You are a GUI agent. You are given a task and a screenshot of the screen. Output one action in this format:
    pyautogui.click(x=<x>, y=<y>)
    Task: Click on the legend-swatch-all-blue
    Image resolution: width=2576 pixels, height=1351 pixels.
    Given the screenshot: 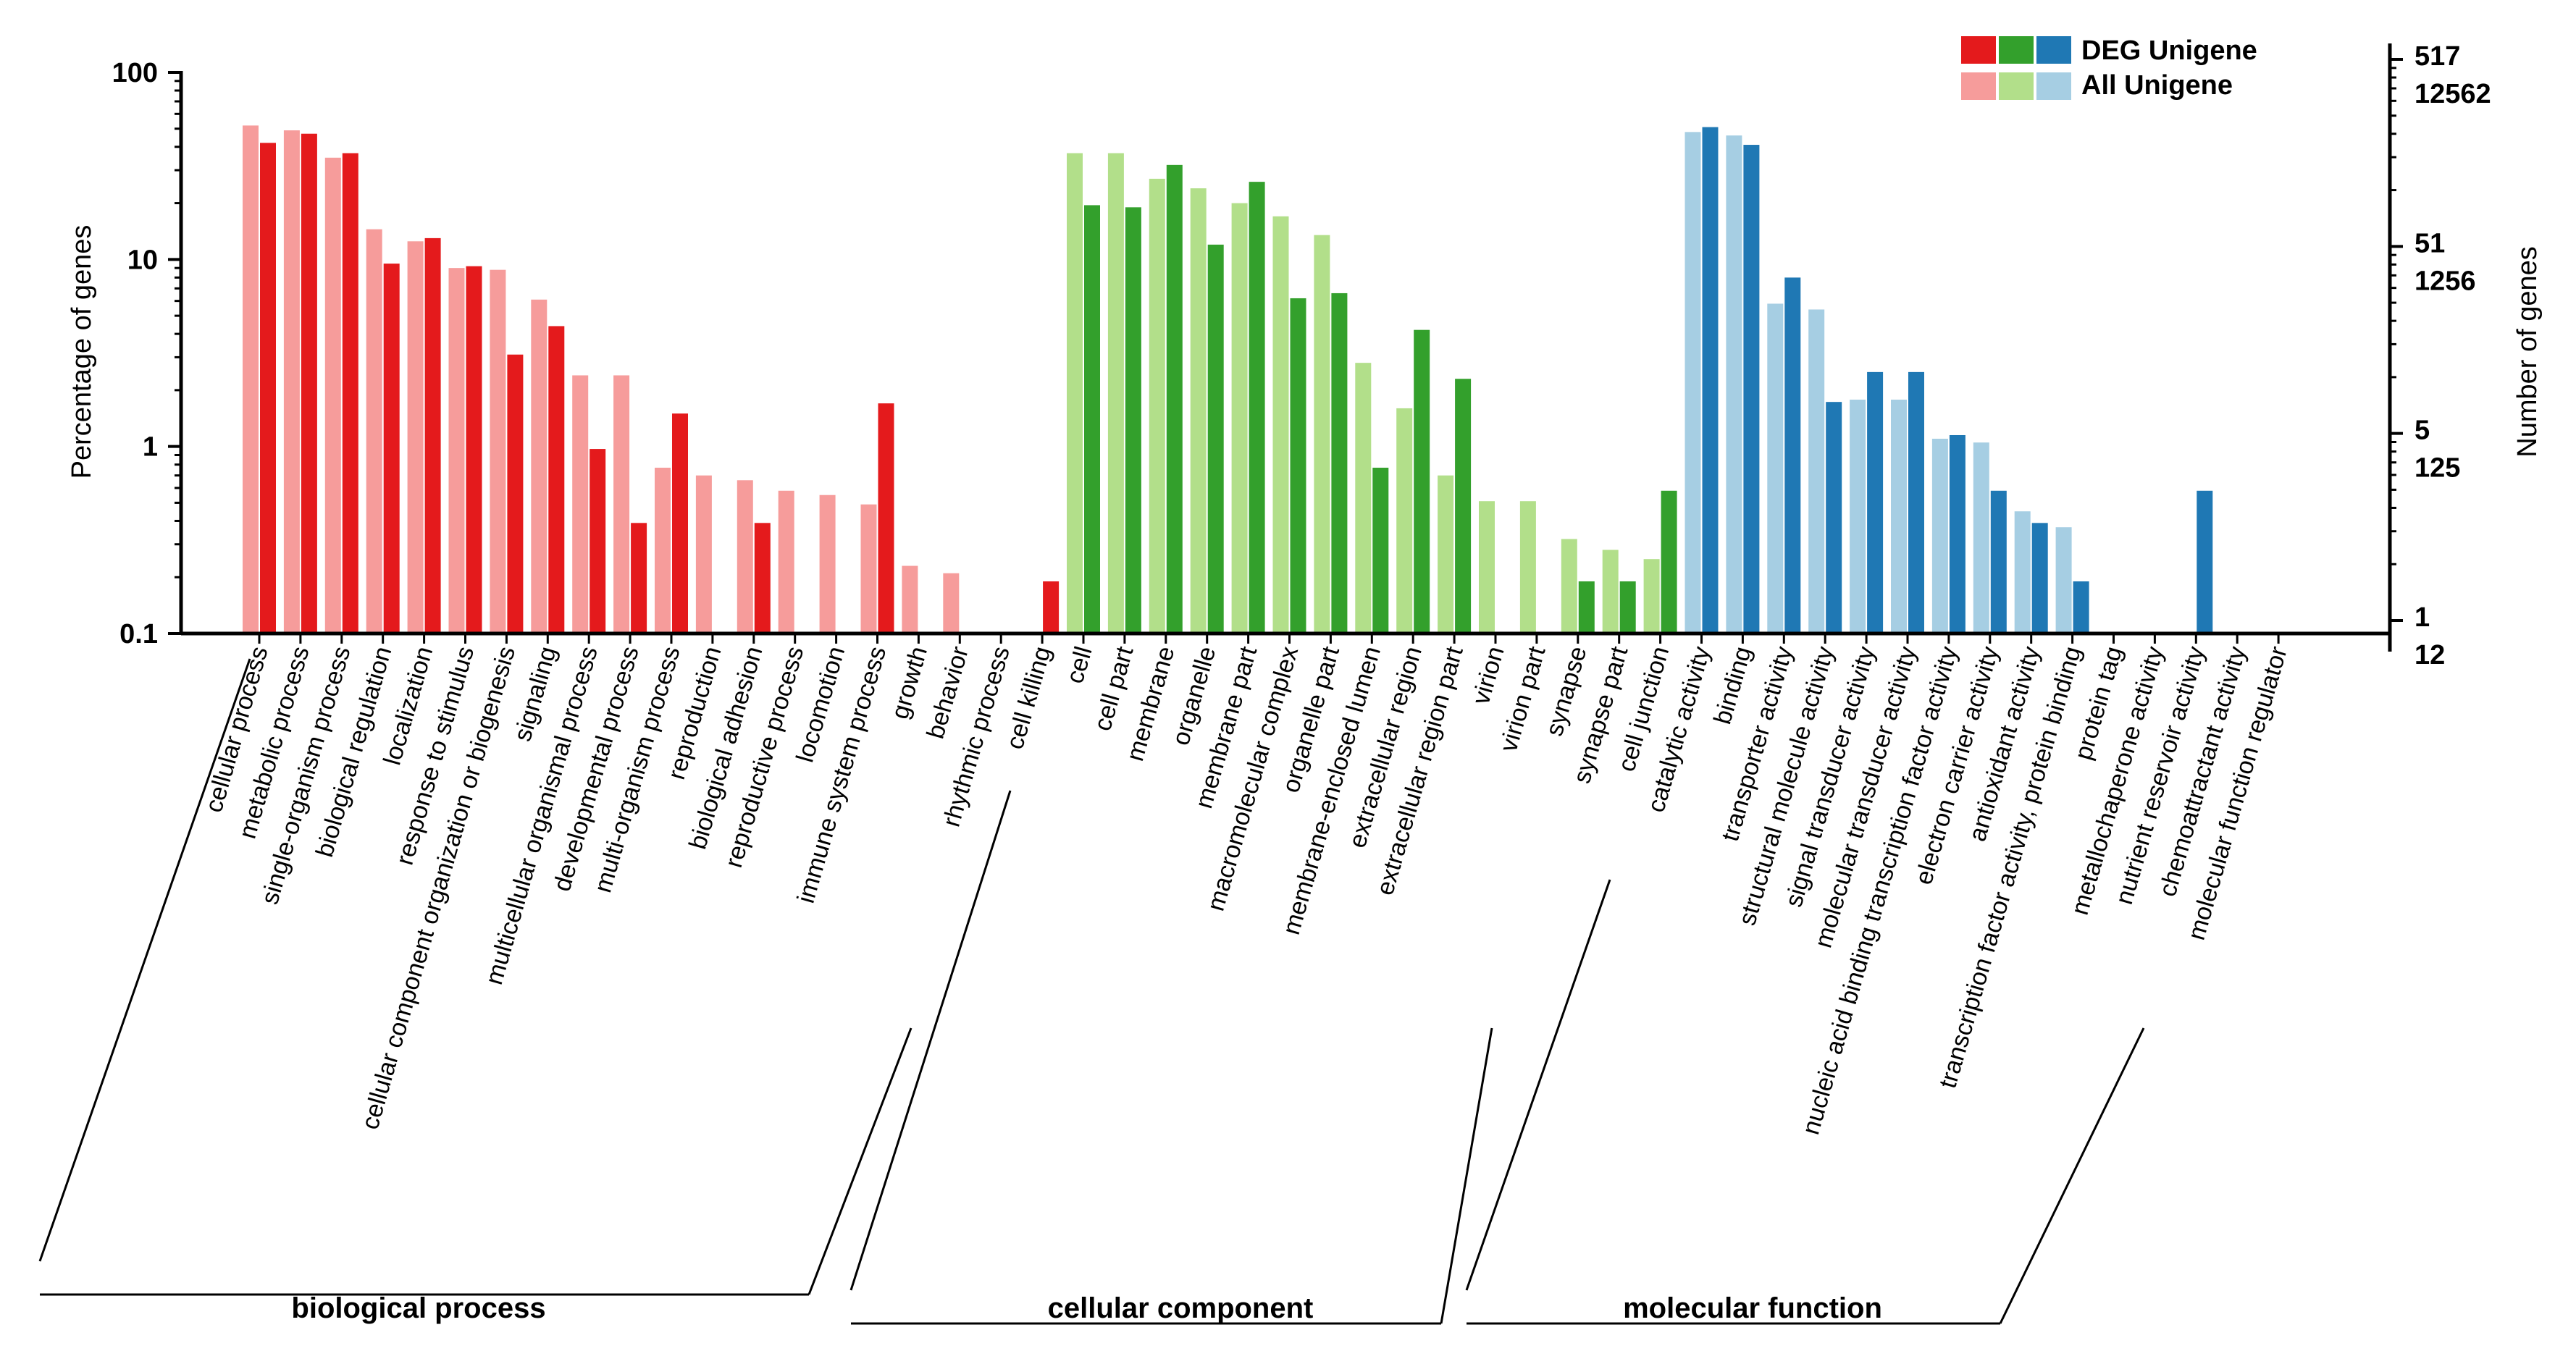 What is the action you would take?
    pyautogui.click(x=2053, y=86)
    